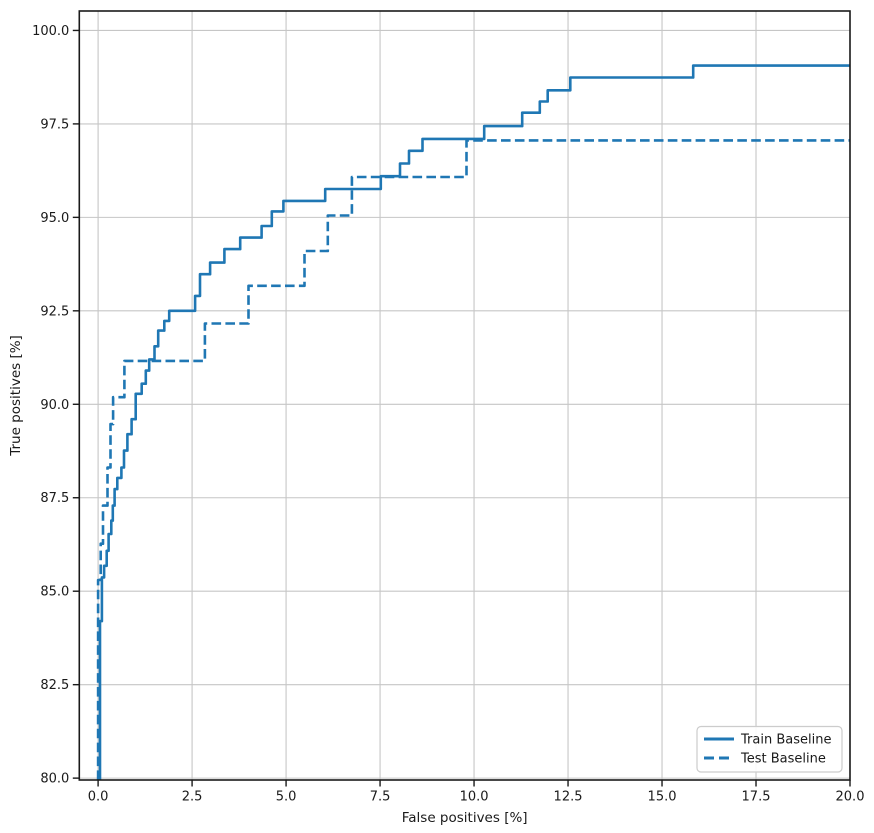  What do you see at coordinates (756, 797) in the screenshot?
I see `x-tick-label: 17.5` at bounding box center [756, 797].